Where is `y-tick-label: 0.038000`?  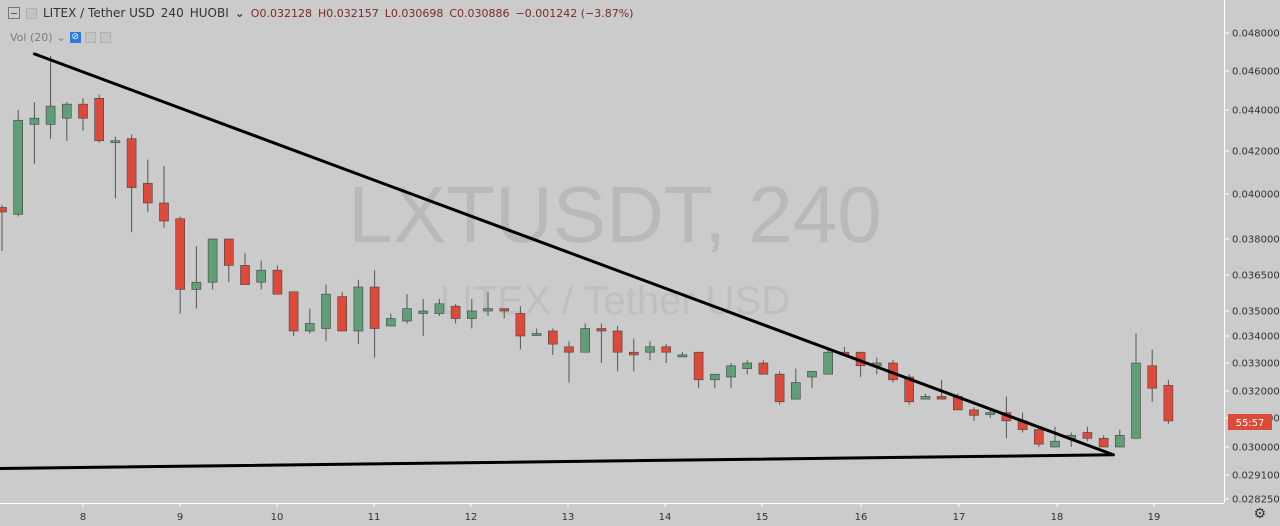
y-tick-label: 0.038000 is located at coordinates (1256, 240).